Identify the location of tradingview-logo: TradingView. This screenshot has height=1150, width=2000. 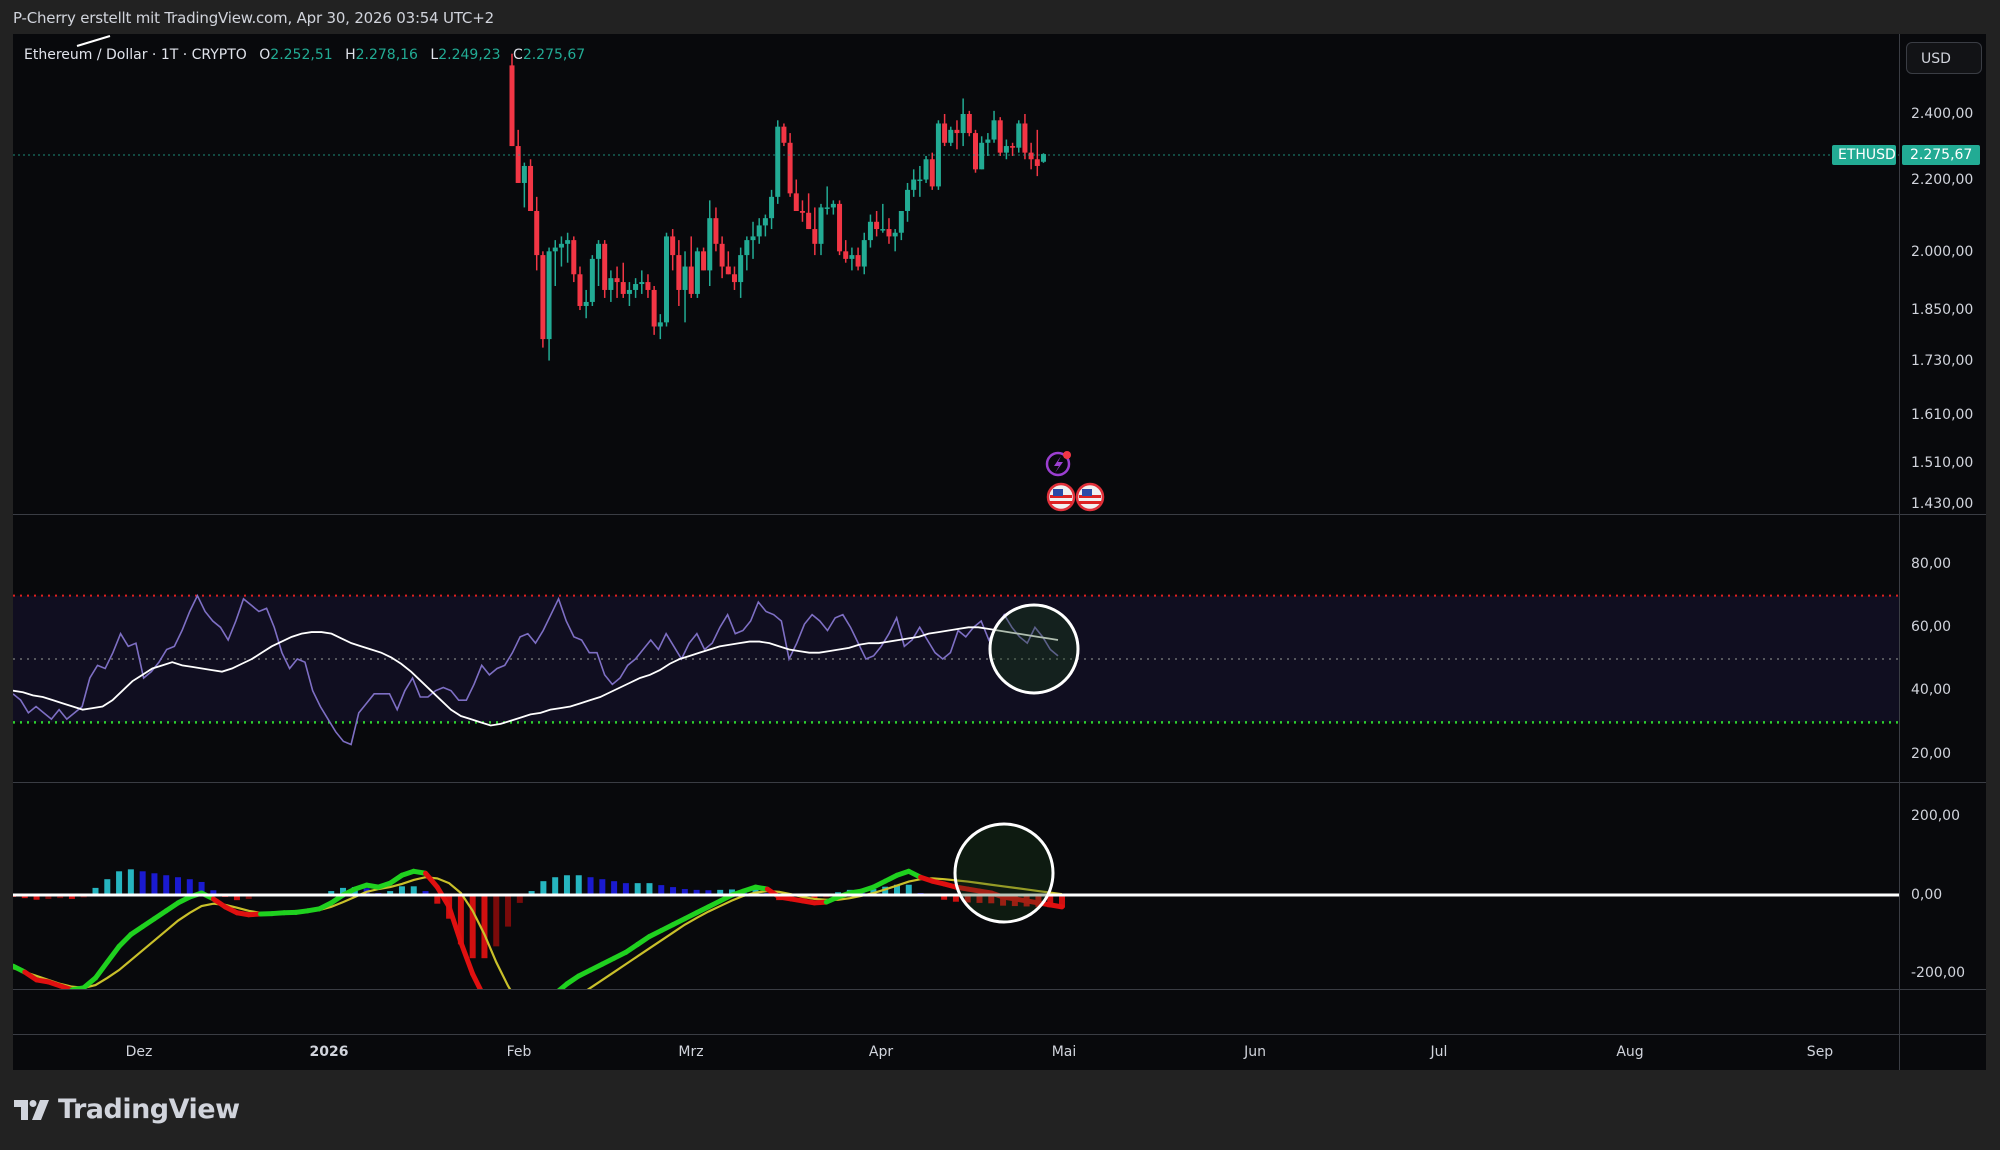
(127, 1109).